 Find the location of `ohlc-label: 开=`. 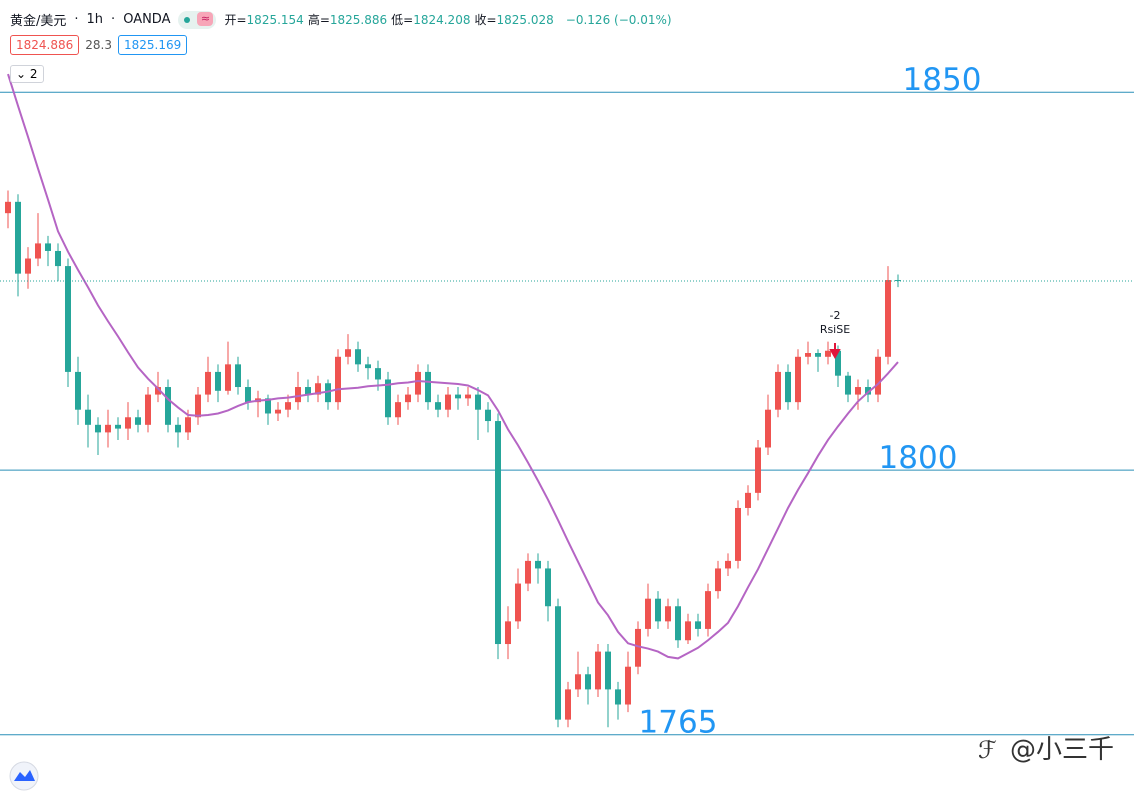

ohlc-label: 开= is located at coordinates (235, 20).